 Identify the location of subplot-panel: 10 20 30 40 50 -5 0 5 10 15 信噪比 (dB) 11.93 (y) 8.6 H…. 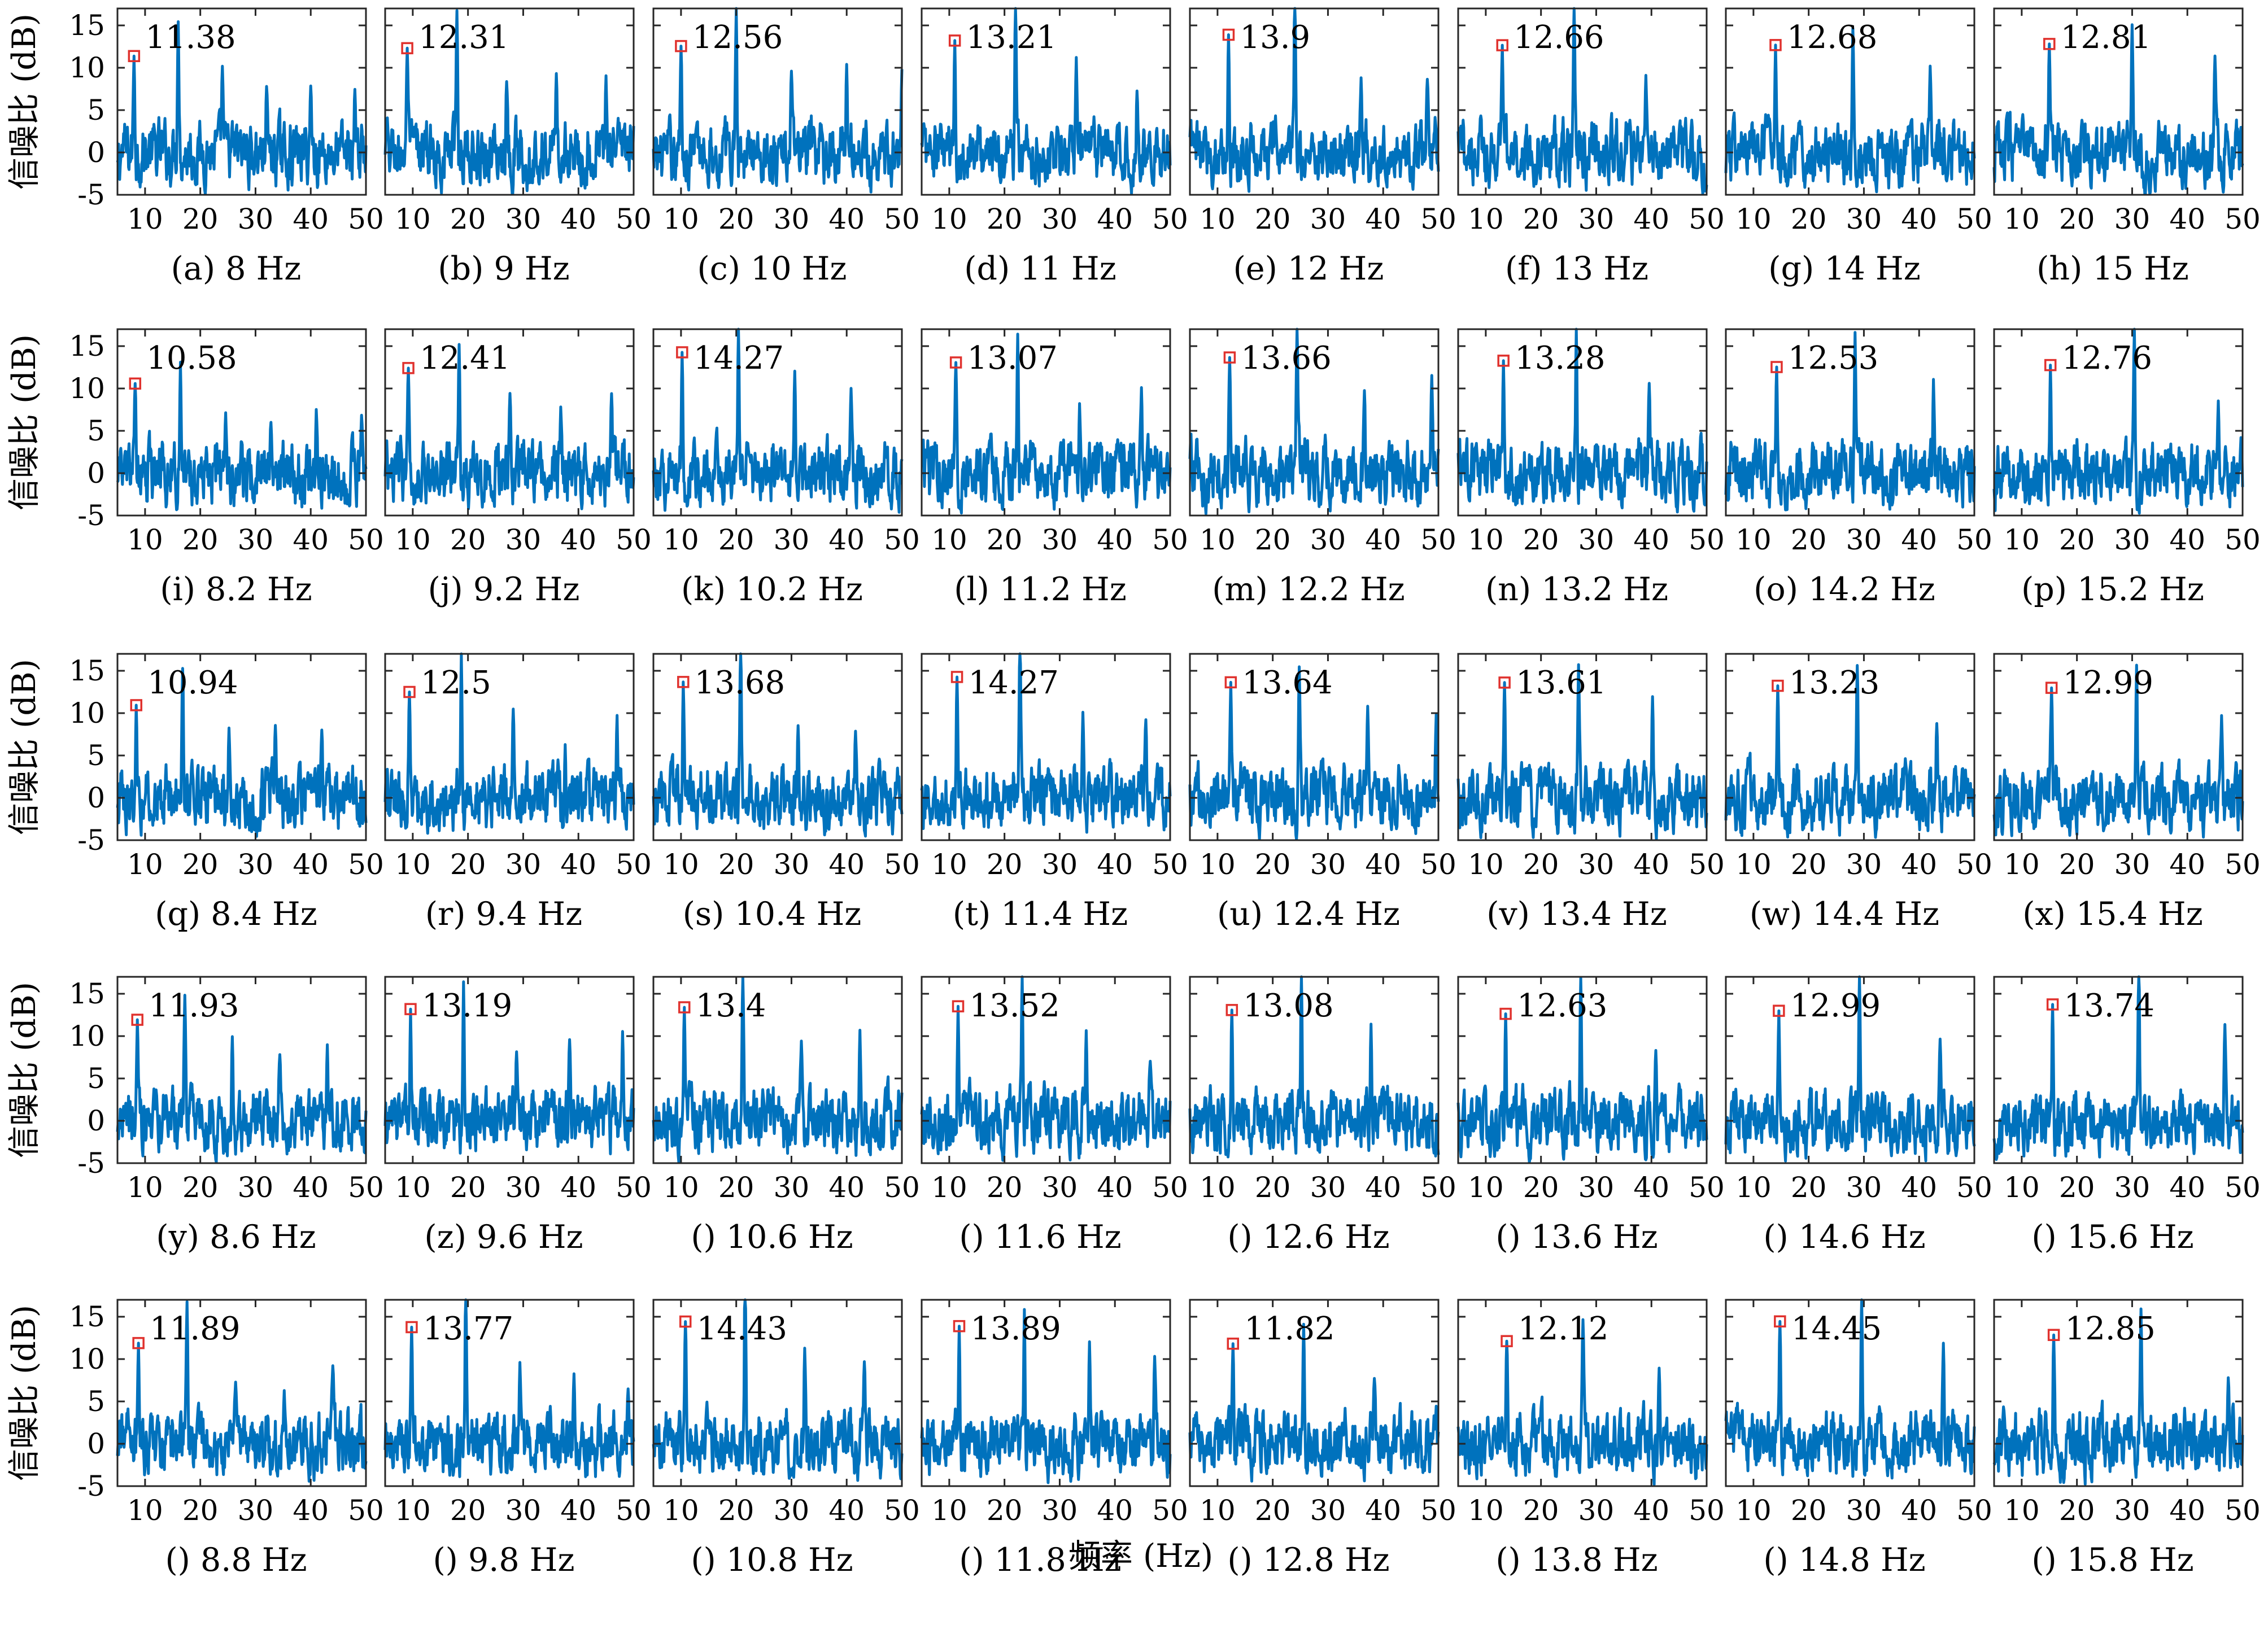
(195, 1116).